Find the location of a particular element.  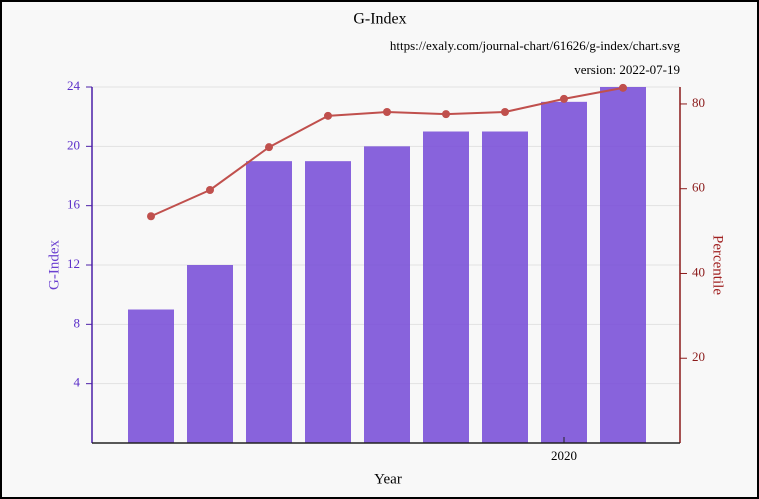

y-tick-label: 20 is located at coordinates (73, 144).